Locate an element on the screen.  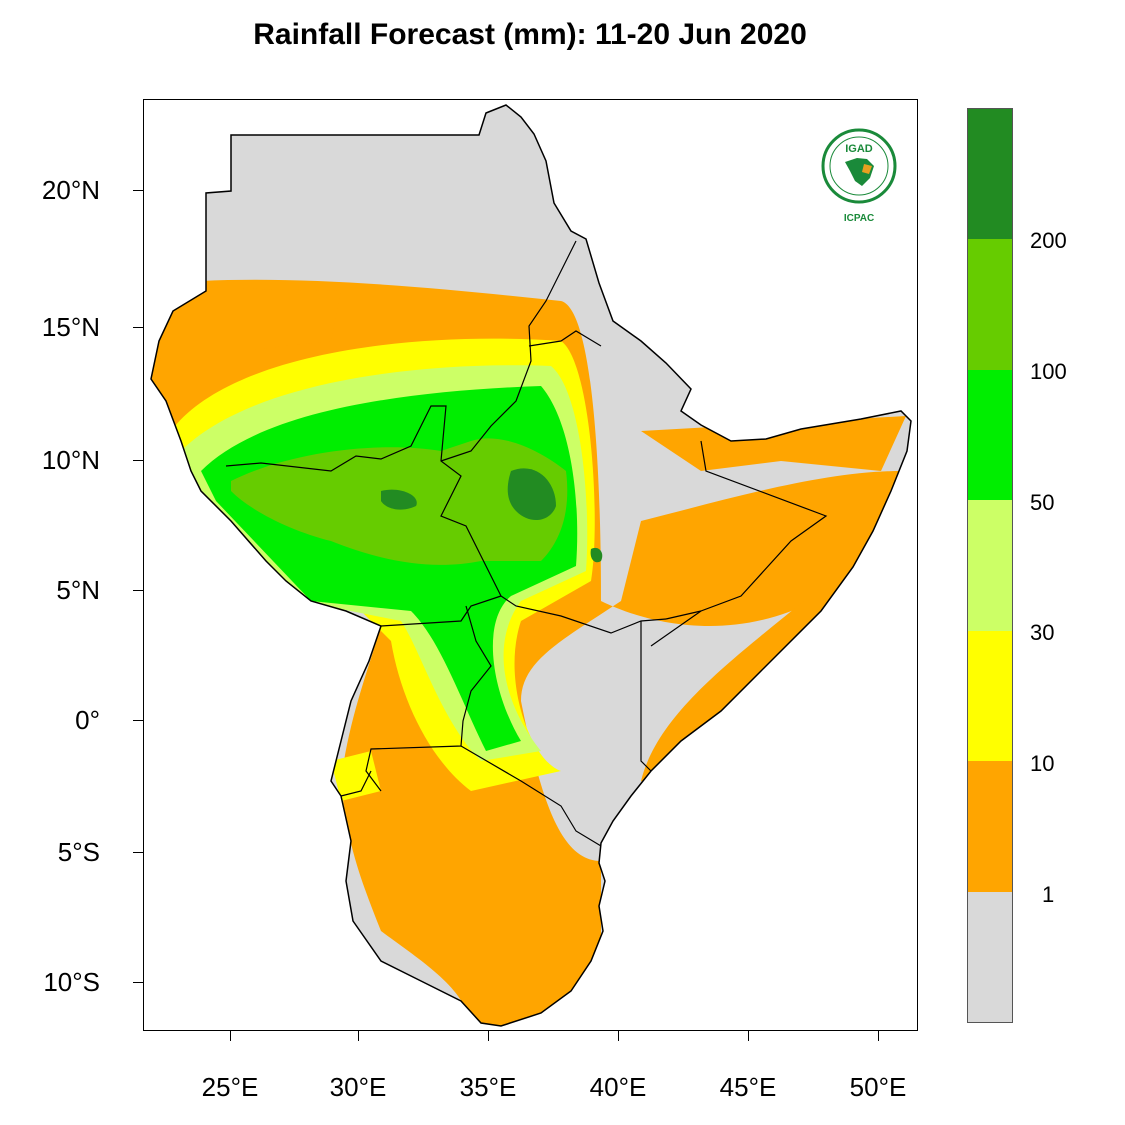
y-label-5s: 5°S is located at coordinates (78, 852).